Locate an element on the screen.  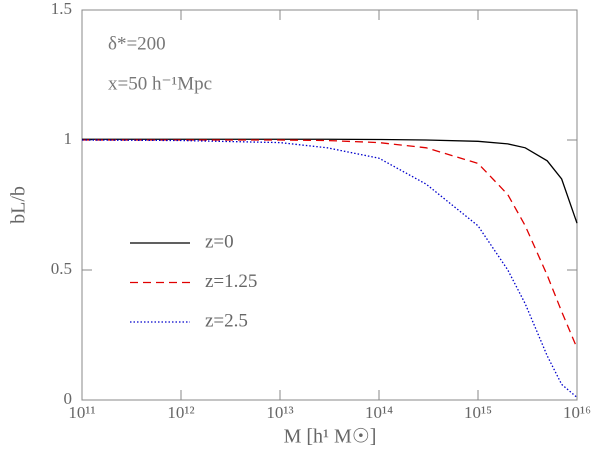
y-tick-label: 1 is located at coordinates (68, 138).